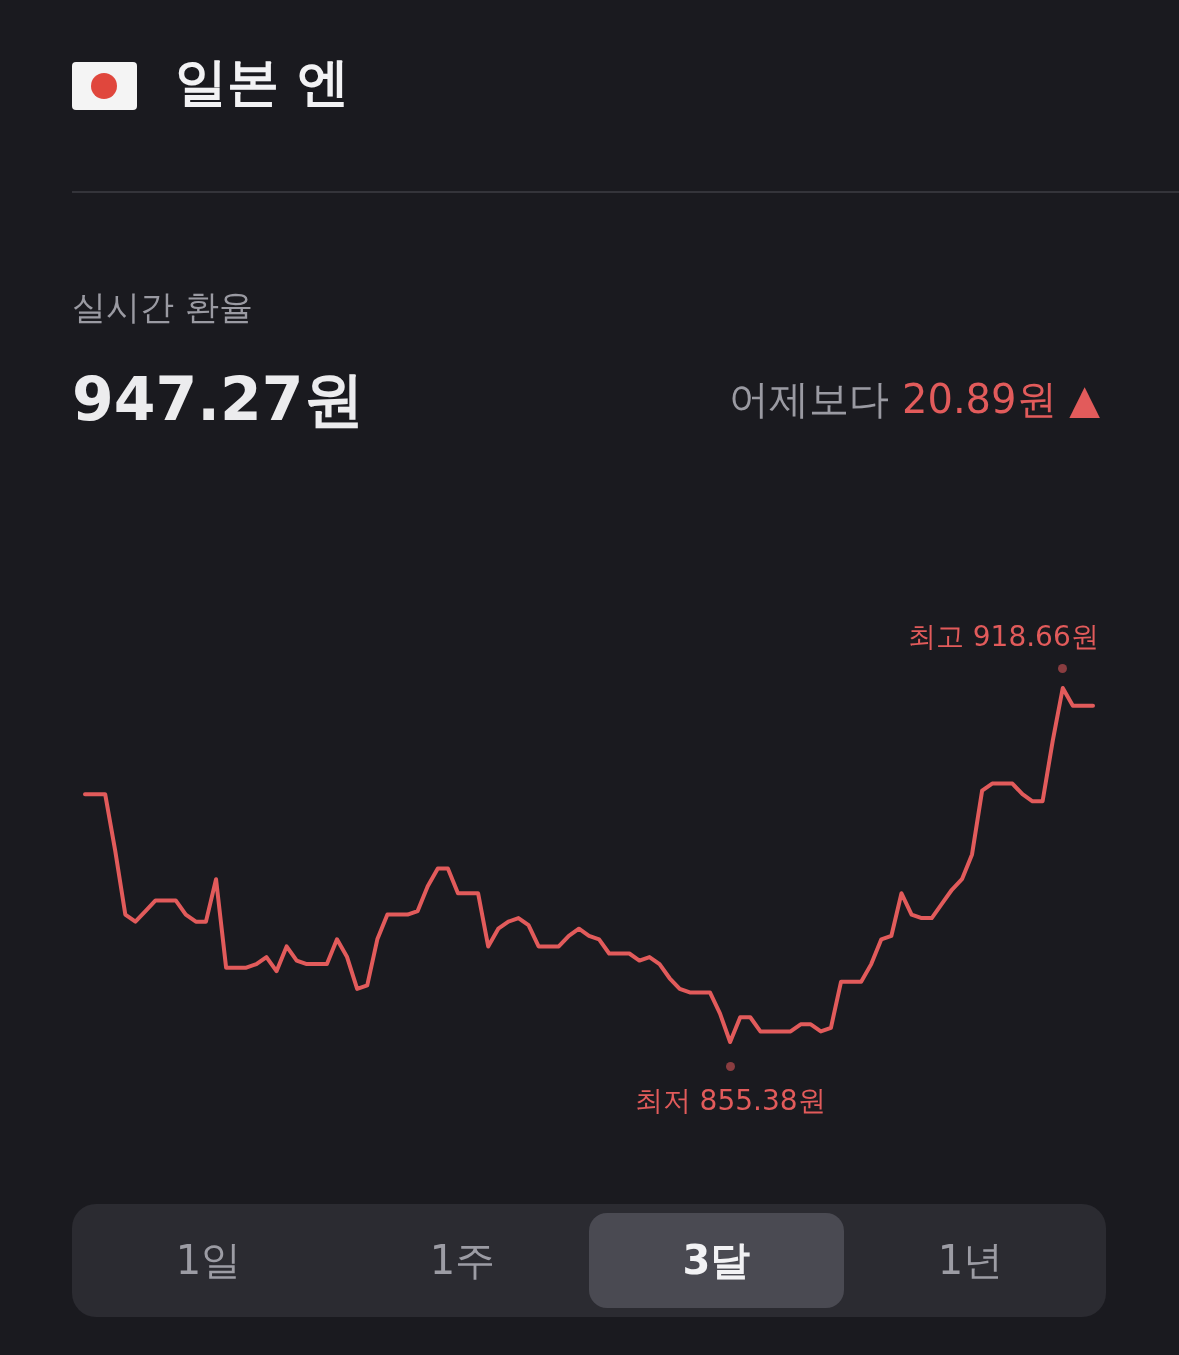 The image size is (1179, 1355). Describe the element at coordinates (970, 1260) in the screenshot. I see `text: 1년` at that location.